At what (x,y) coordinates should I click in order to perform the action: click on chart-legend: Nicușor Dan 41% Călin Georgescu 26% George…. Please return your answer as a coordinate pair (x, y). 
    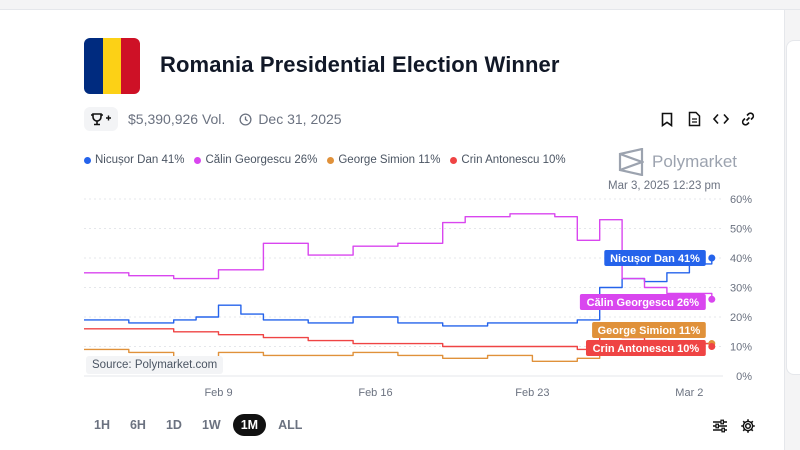
    Looking at the image, I should click on (325, 160).